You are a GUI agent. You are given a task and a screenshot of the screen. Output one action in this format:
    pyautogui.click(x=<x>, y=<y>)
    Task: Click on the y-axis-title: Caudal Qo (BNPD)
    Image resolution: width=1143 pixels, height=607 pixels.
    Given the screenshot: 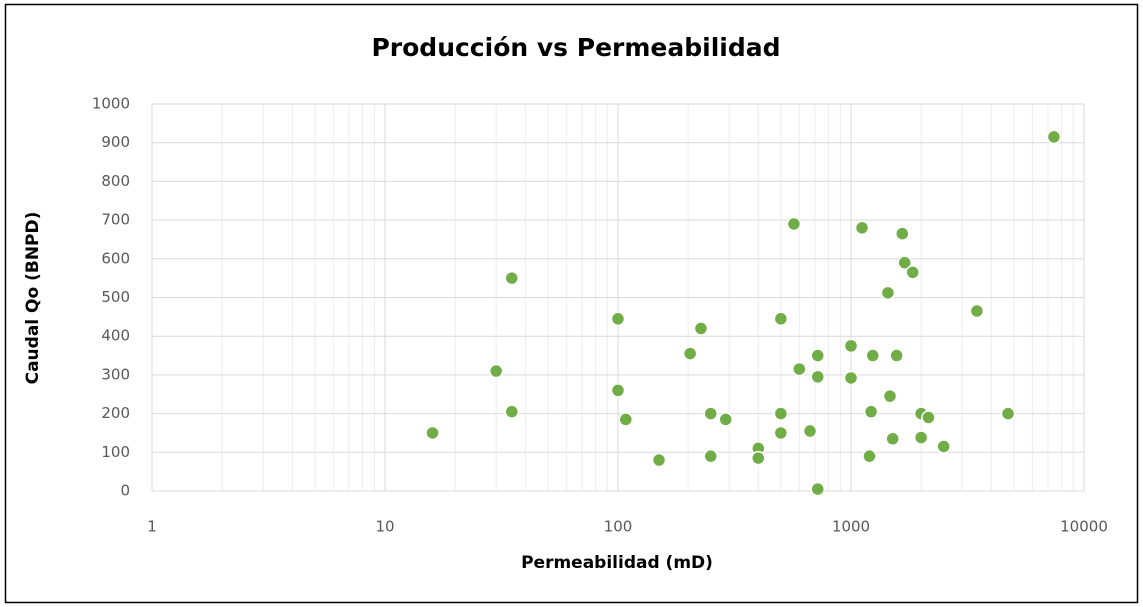 What is the action you would take?
    pyautogui.click(x=33, y=298)
    